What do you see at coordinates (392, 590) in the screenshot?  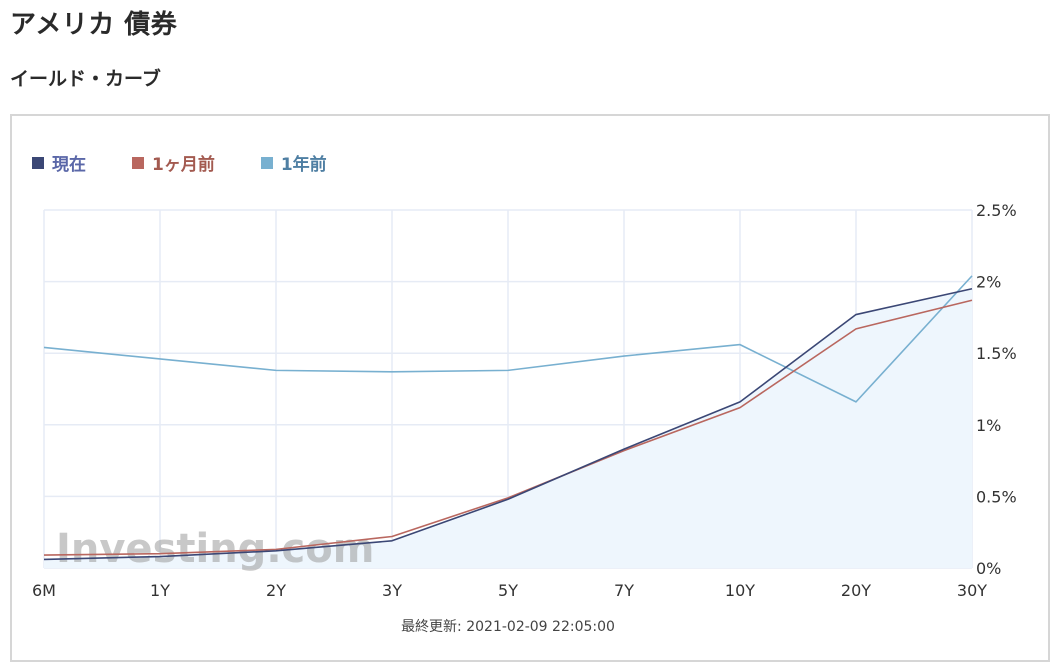 I see `x-tick-label: 3Y` at bounding box center [392, 590].